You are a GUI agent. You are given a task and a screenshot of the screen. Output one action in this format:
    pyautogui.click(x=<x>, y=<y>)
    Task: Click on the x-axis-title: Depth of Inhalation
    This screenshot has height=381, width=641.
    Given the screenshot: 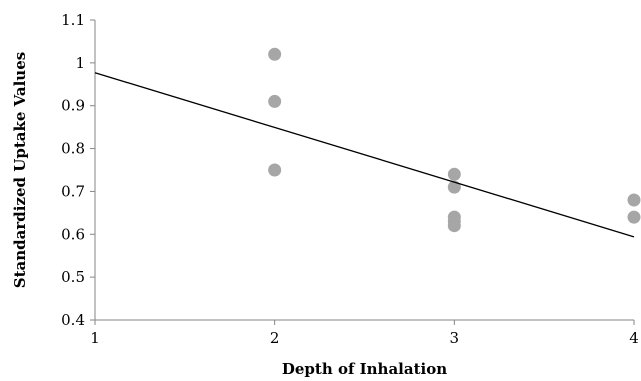 What is the action you would take?
    pyautogui.click(x=364, y=369)
    